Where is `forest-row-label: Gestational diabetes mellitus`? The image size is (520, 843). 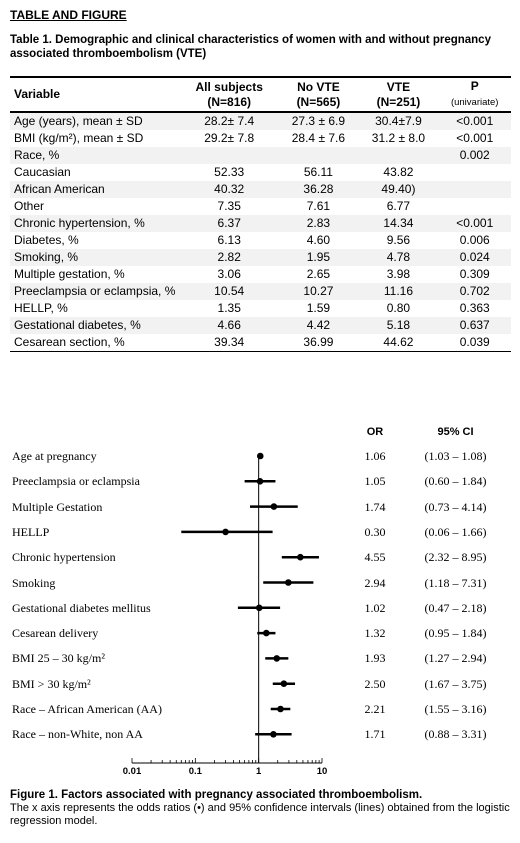
forest-row-label: Gestational diabetes mellitus is located at coordinates (81, 607).